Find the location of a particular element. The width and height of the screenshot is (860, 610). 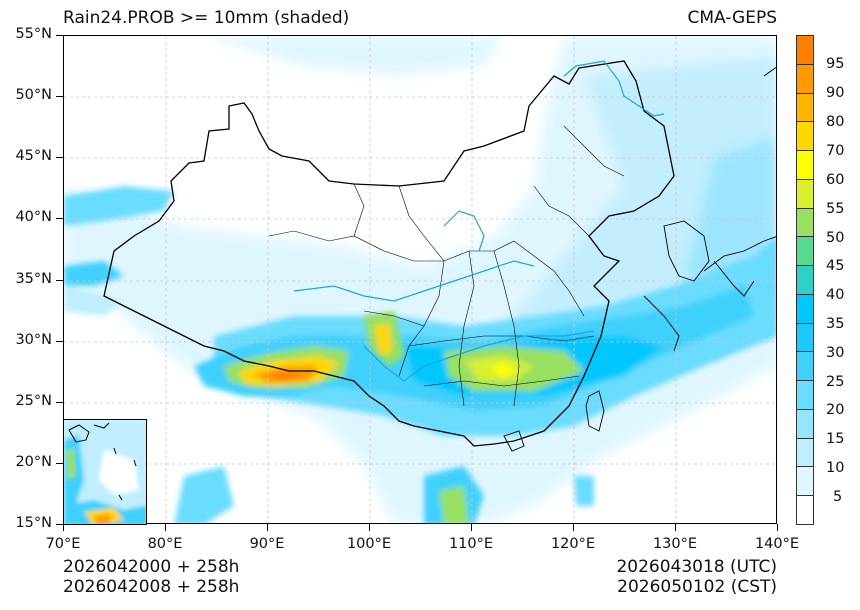

x-tick-label: 130°E is located at coordinates (675, 544).